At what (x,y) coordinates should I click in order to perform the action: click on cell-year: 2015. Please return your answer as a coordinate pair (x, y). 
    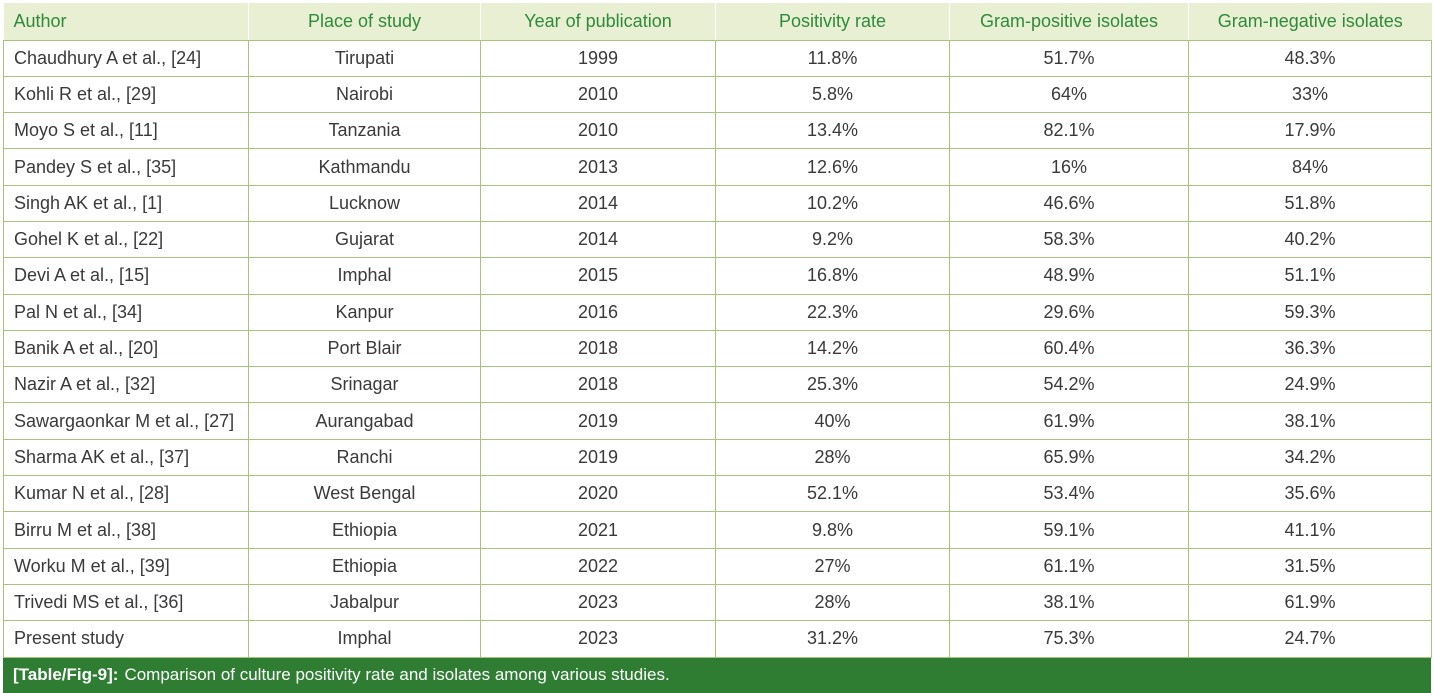
    Looking at the image, I should click on (598, 276).